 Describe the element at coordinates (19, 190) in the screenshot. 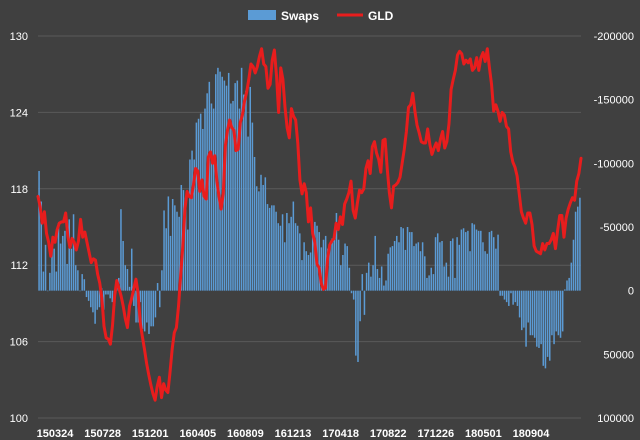

I see `left-tick-label: 118` at that location.